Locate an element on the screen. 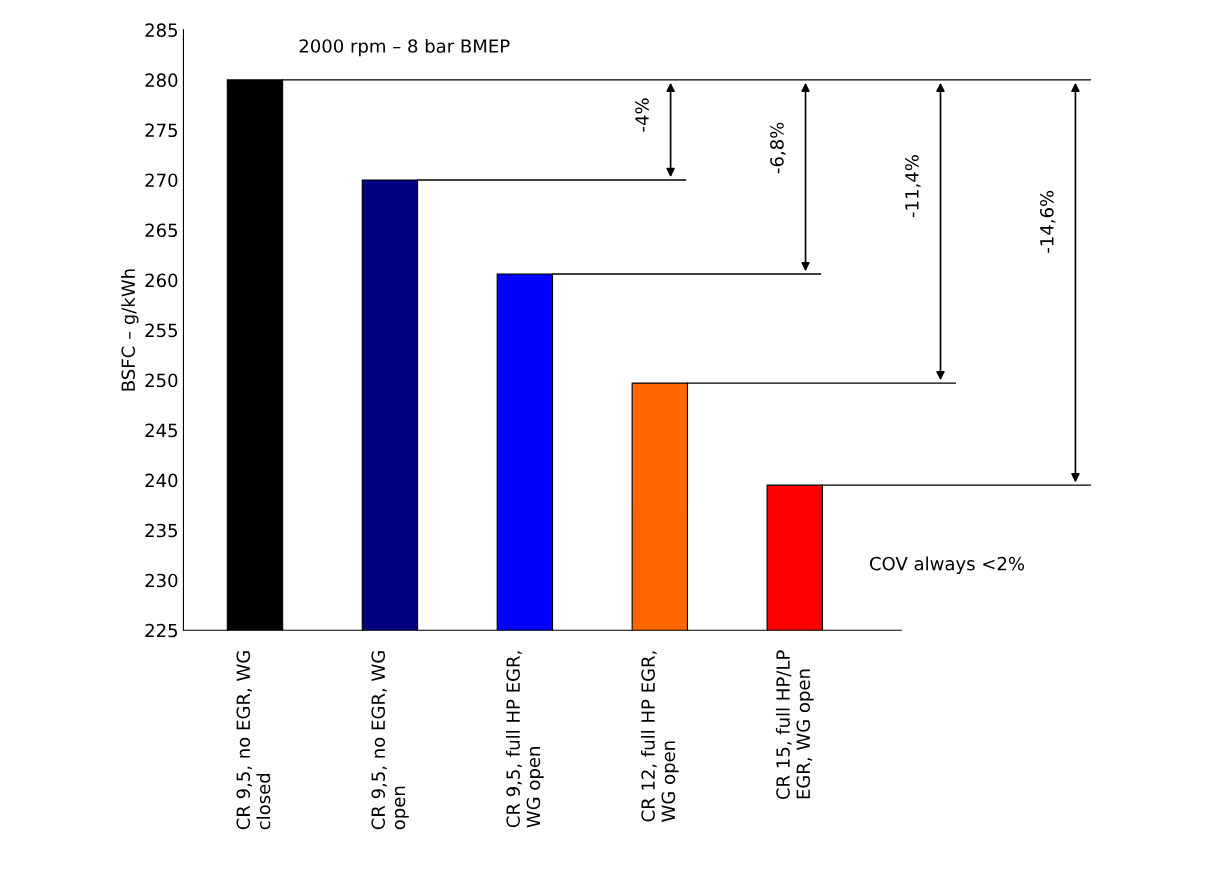 This screenshot has height=879, width=1223. annotation: -6,8% is located at coordinates (778, 148).